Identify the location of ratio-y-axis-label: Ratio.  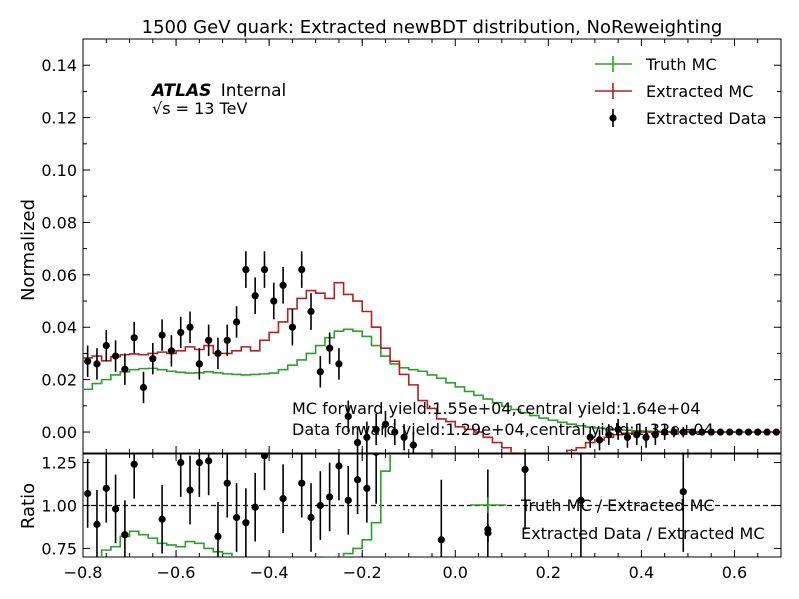
(28, 506).